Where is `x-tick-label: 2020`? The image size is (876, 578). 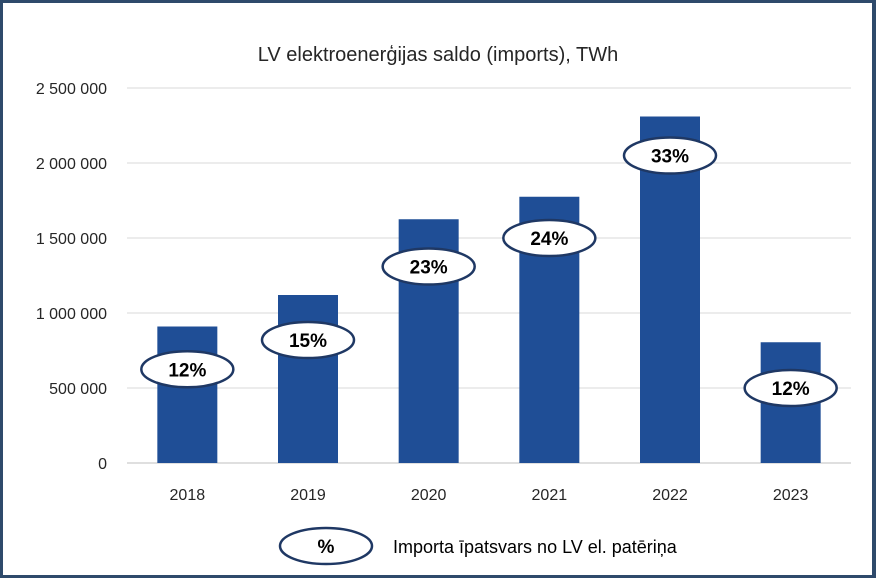 x-tick-label: 2020 is located at coordinates (429, 495).